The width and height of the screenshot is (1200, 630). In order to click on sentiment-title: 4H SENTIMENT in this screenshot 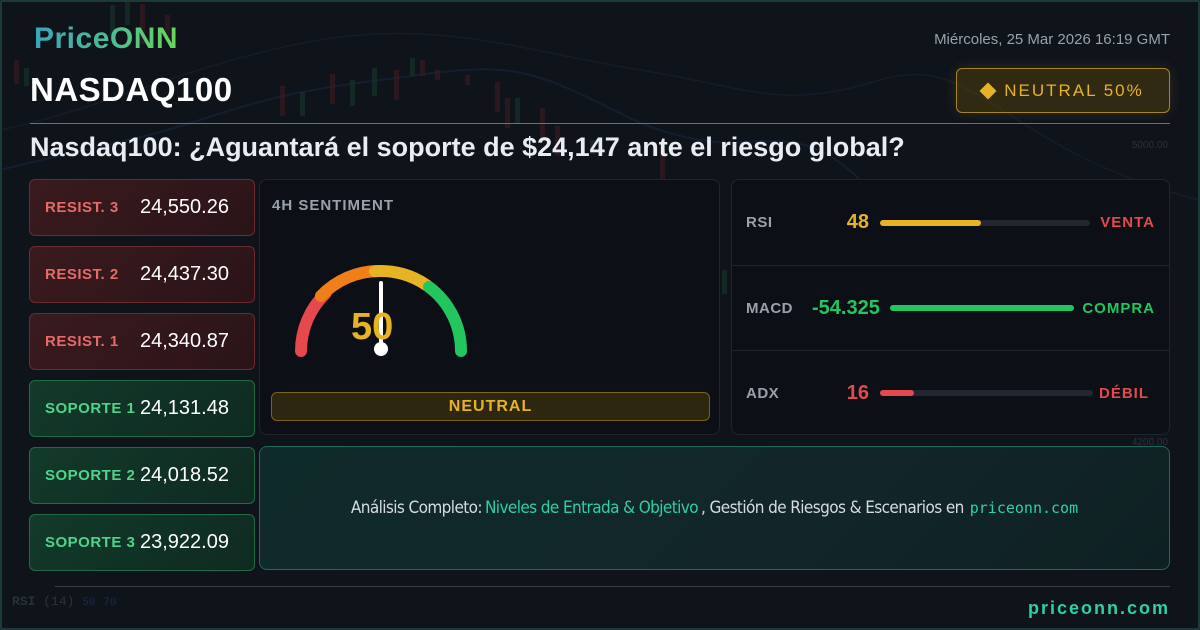, I will do `click(333, 205)`.